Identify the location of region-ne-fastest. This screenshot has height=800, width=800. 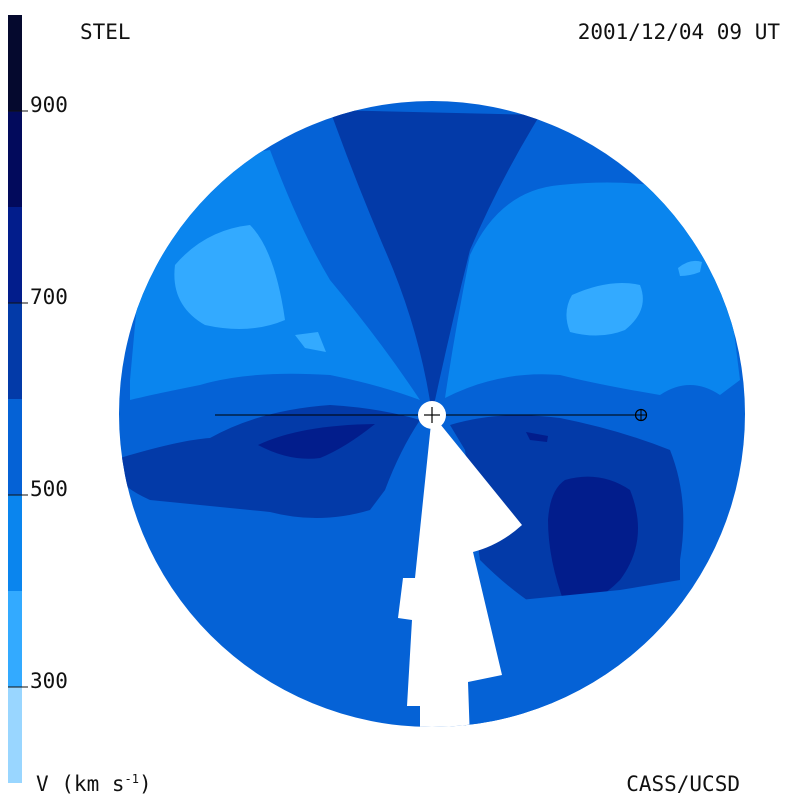
(604, 309).